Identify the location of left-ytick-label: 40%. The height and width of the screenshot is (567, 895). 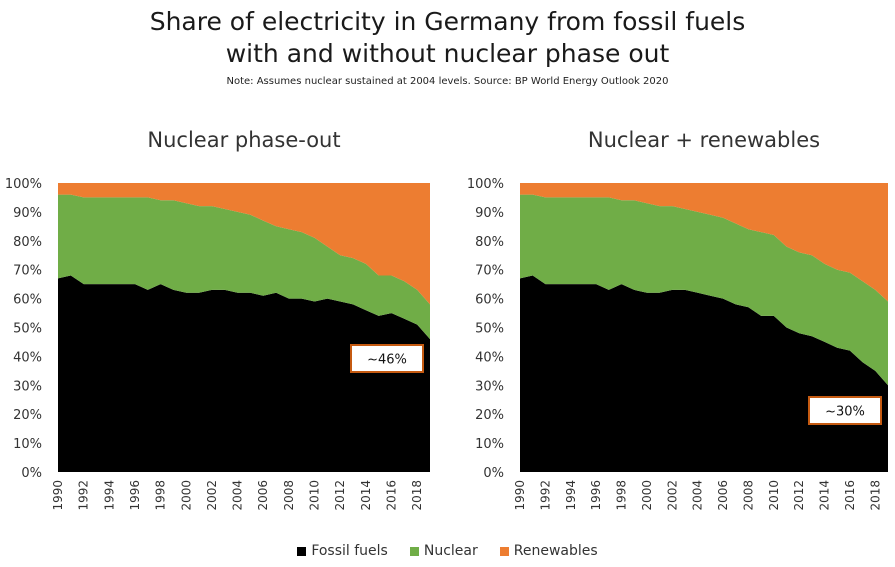
(27, 357).